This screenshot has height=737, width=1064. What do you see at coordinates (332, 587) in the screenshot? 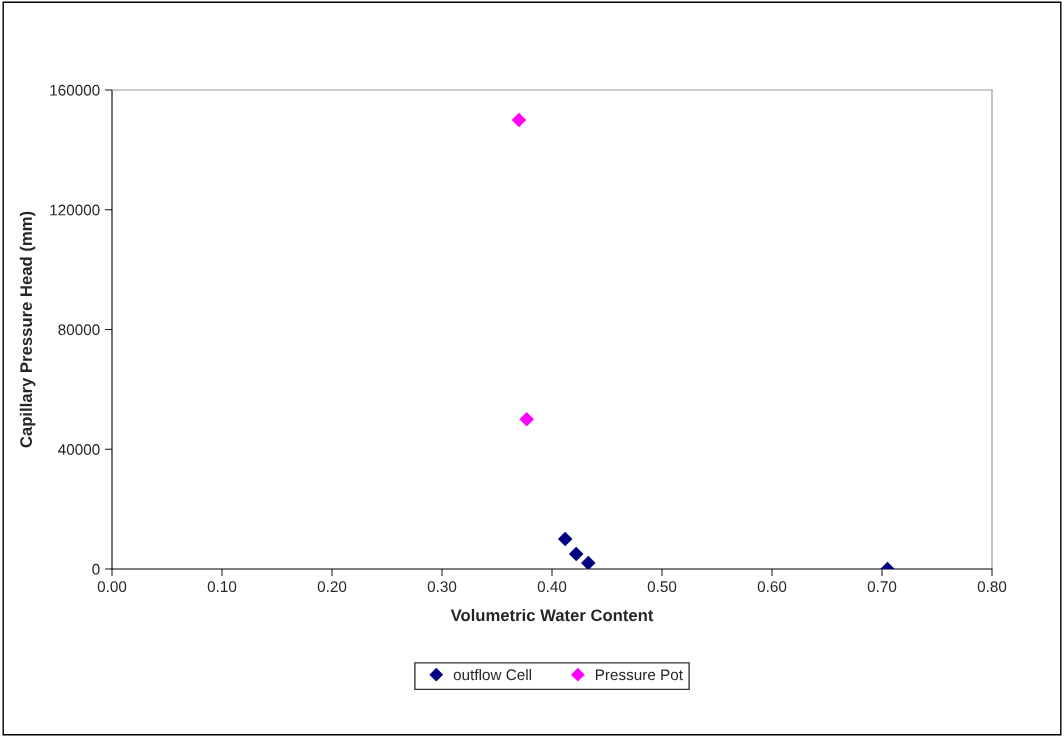
I see `x-tick-label: 0.20` at bounding box center [332, 587].